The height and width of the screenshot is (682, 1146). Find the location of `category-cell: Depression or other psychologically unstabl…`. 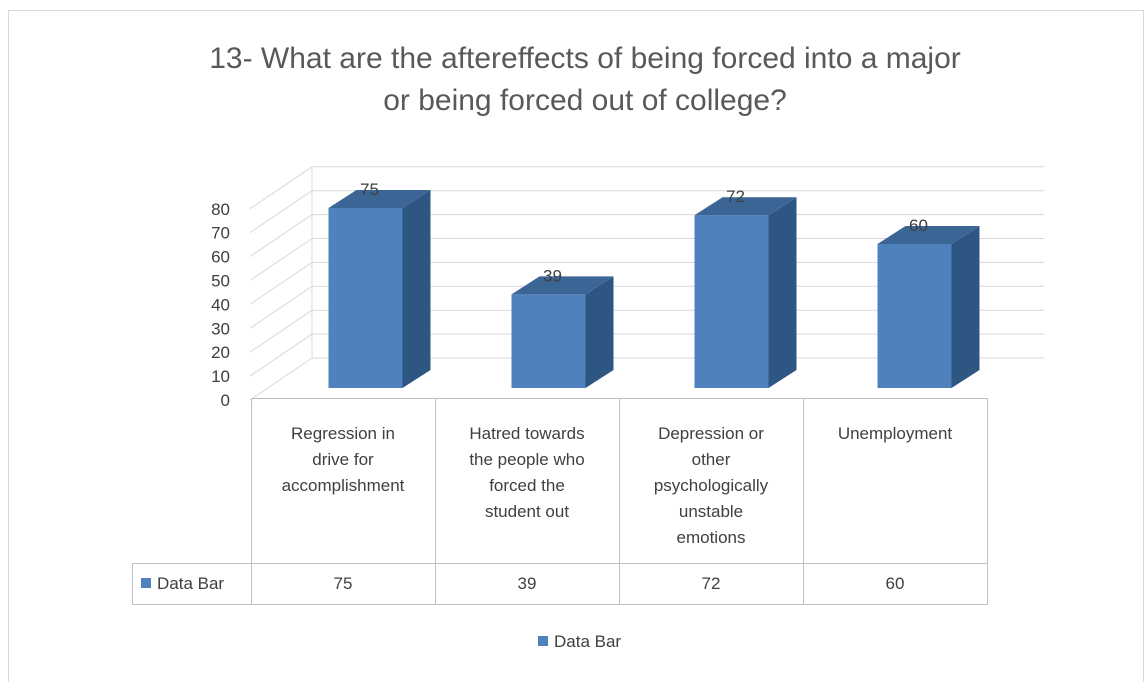

category-cell: Depression or other psychologically unstabl… is located at coordinates (711, 481).